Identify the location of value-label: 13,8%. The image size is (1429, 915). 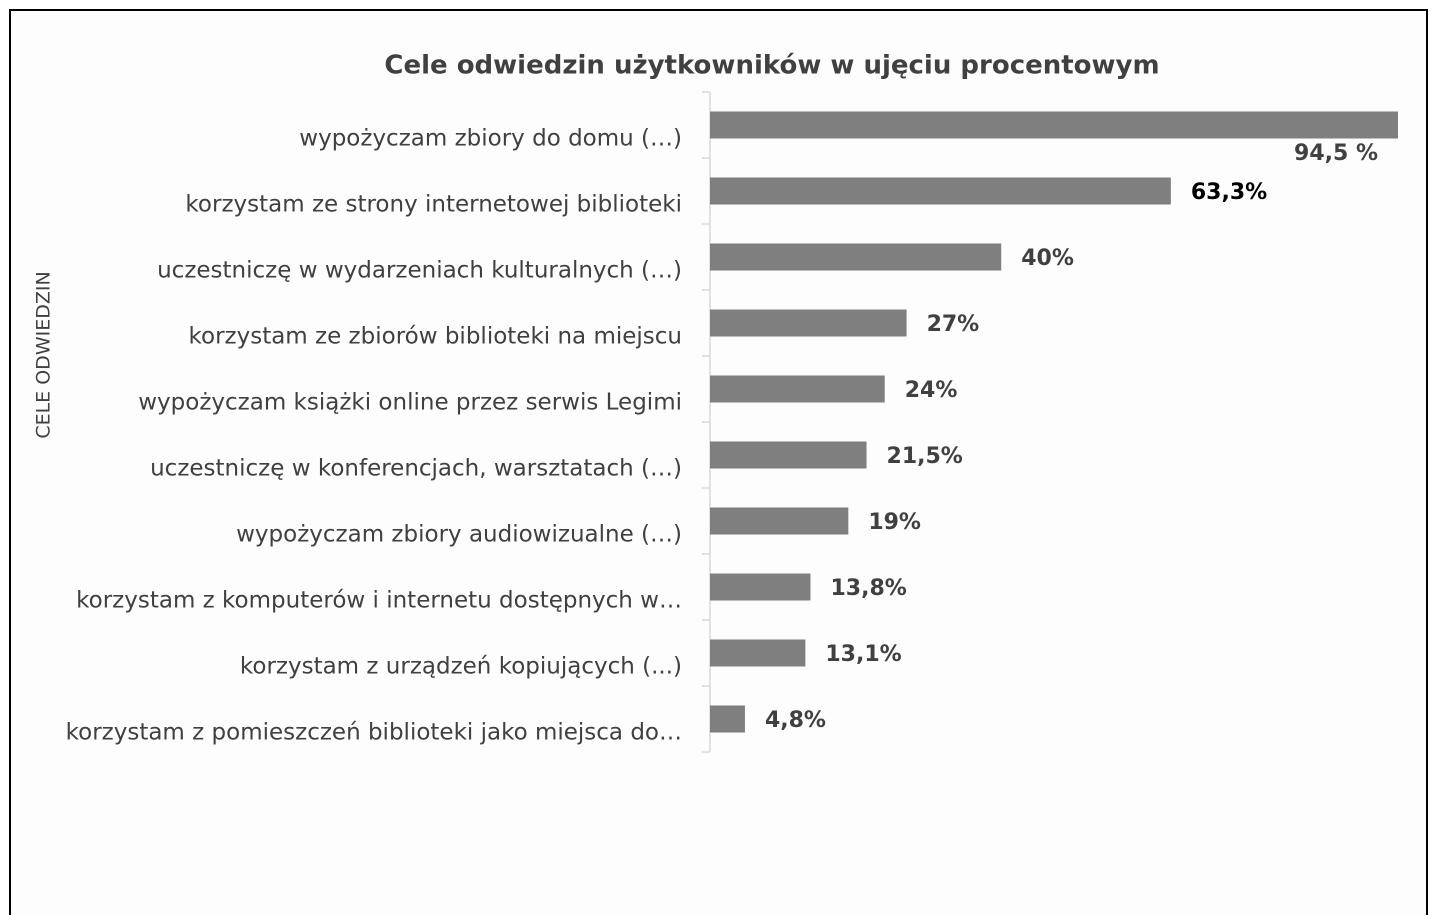
(868, 588).